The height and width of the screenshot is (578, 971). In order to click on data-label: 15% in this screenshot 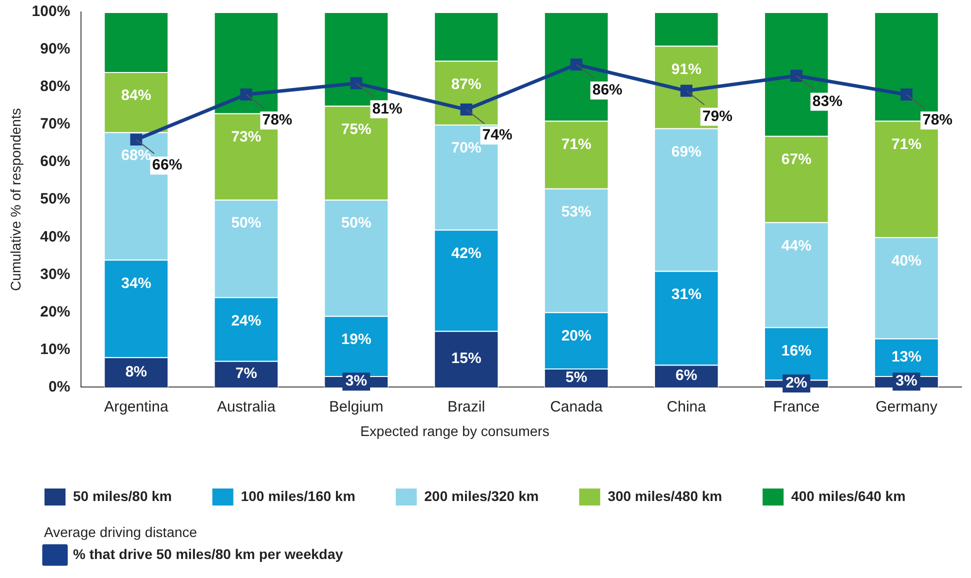, I will do `click(466, 359)`.